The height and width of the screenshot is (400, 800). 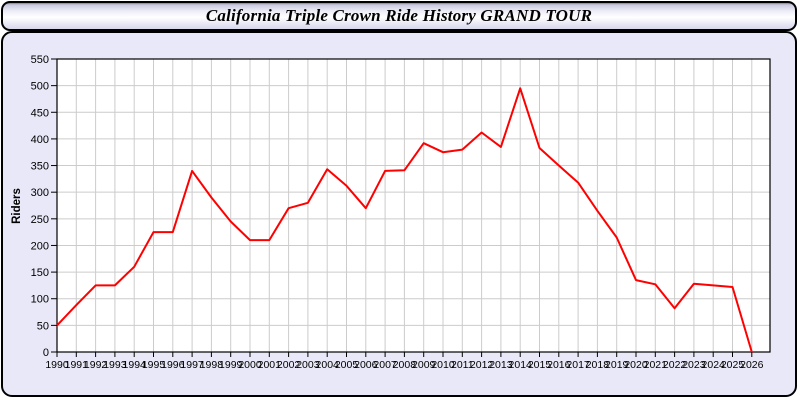 I want to click on y-tick-label: 0, so click(x=46, y=353).